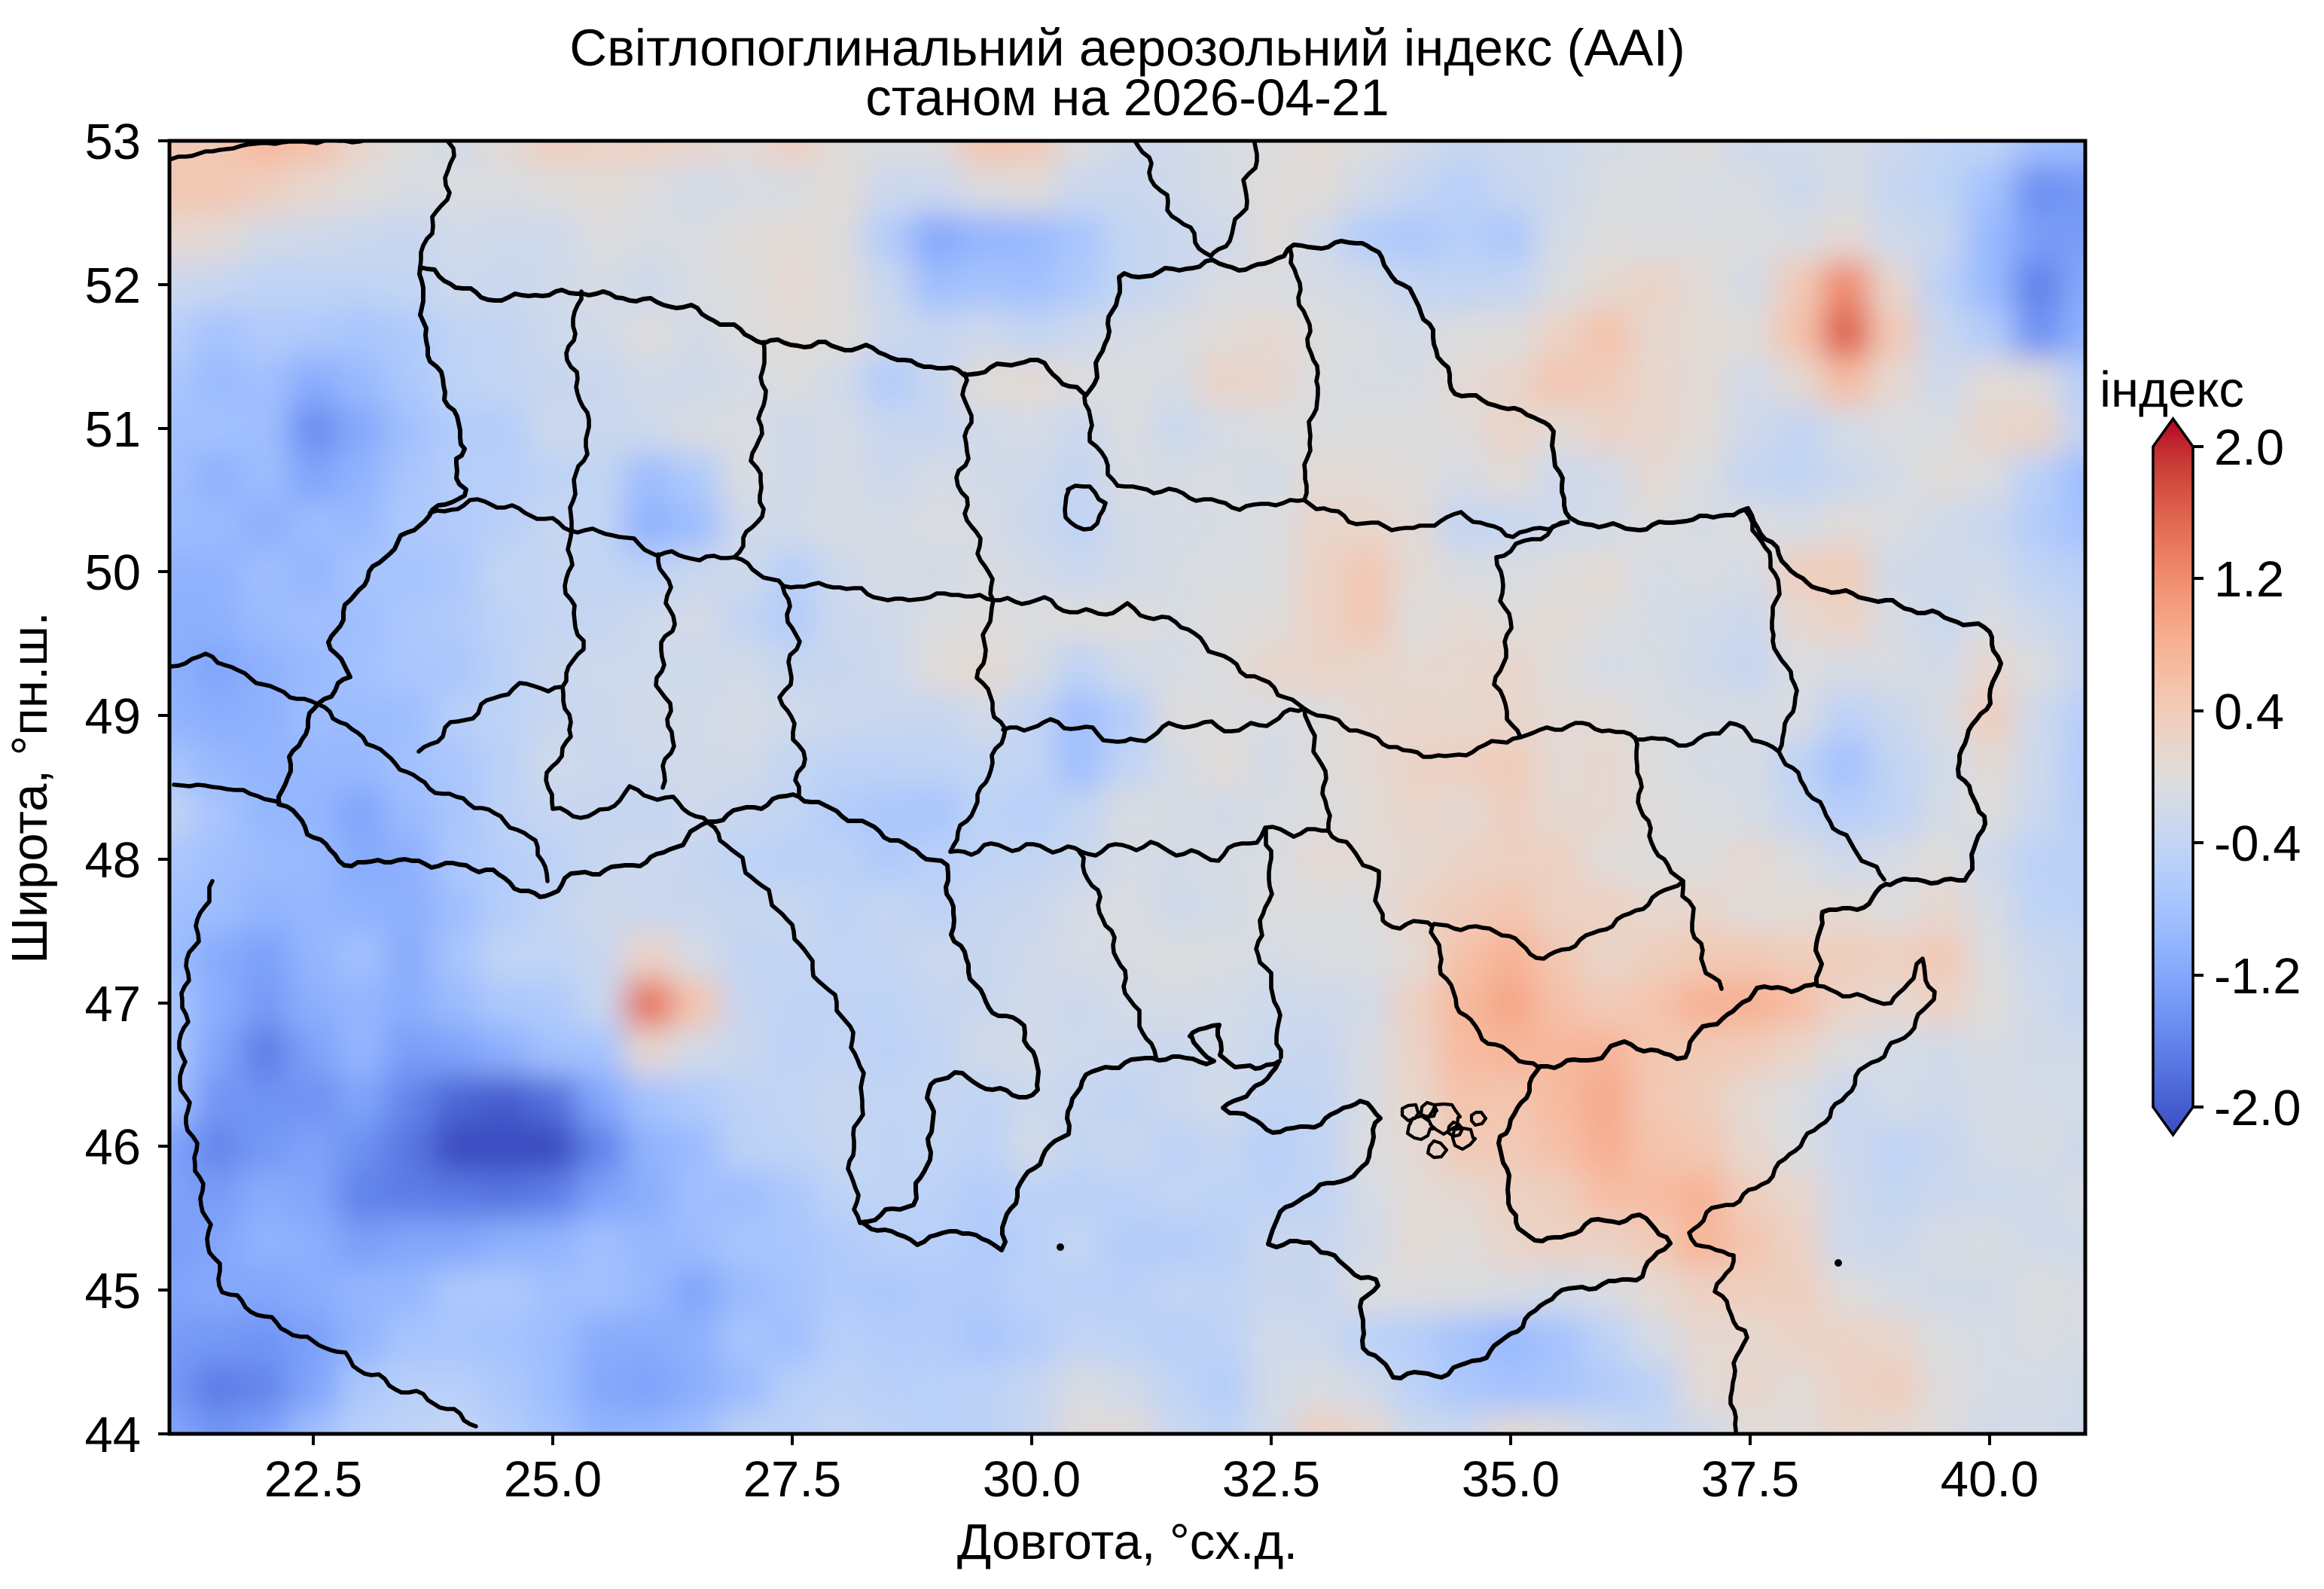 Image resolution: width=2324 pixels, height=1589 pixels. I want to click on svg-text: 44, so click(112, 1435).